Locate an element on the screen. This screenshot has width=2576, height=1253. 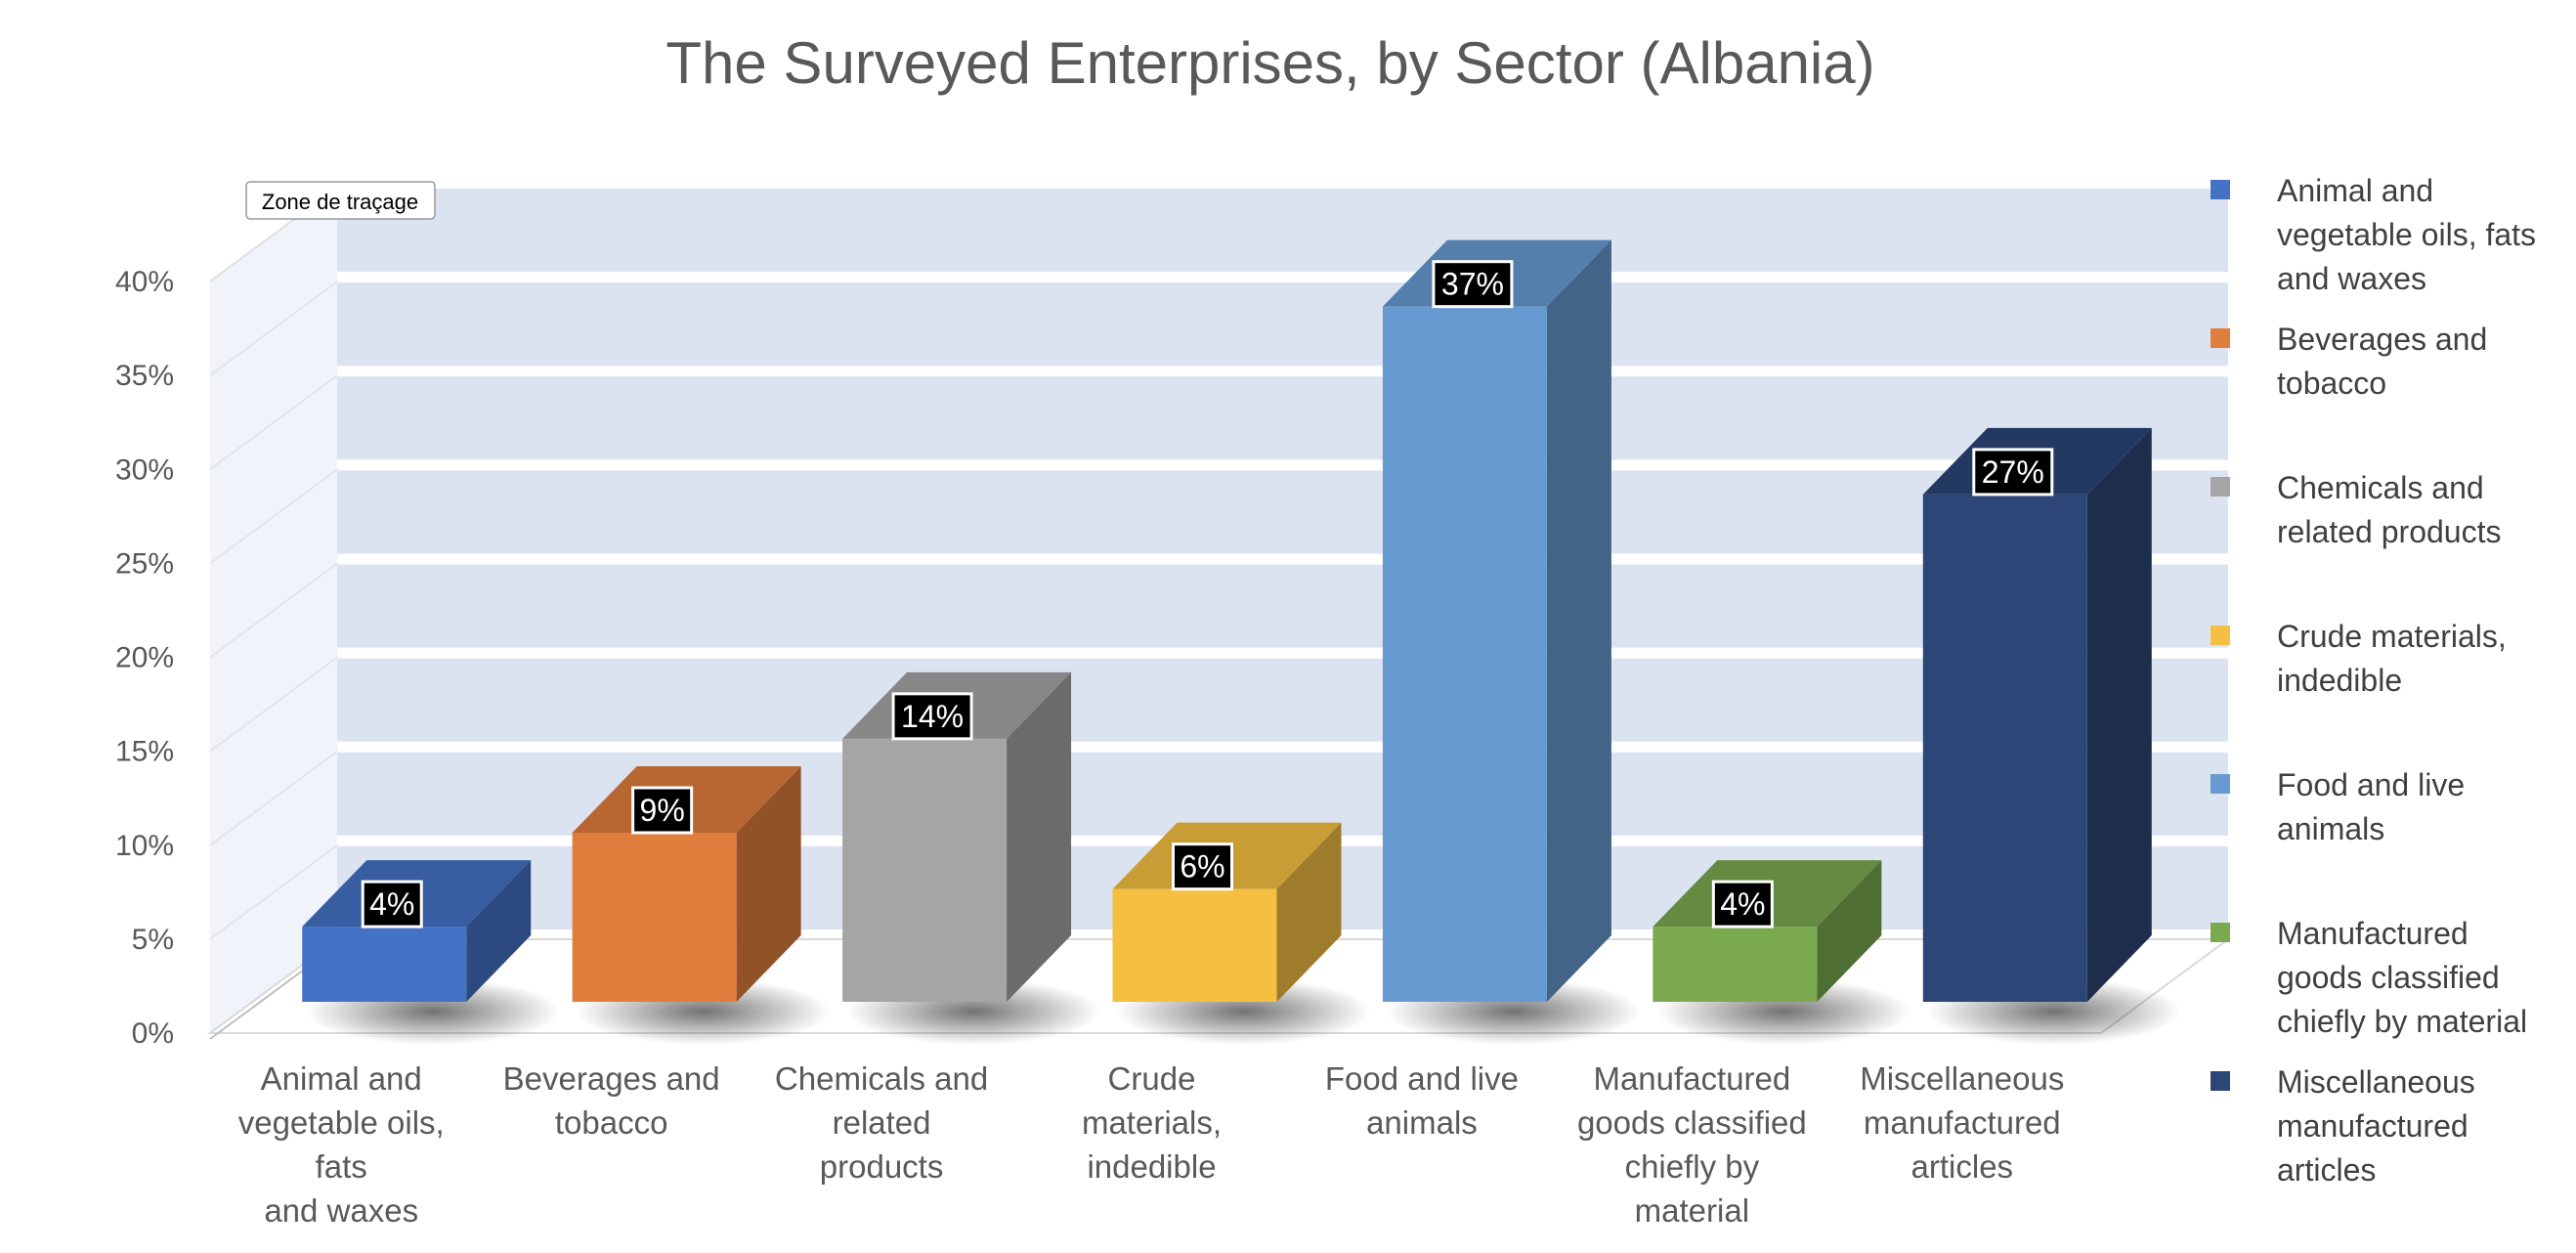
category-label: Crude materials, indedible is located at coordinates (1152, 1122).